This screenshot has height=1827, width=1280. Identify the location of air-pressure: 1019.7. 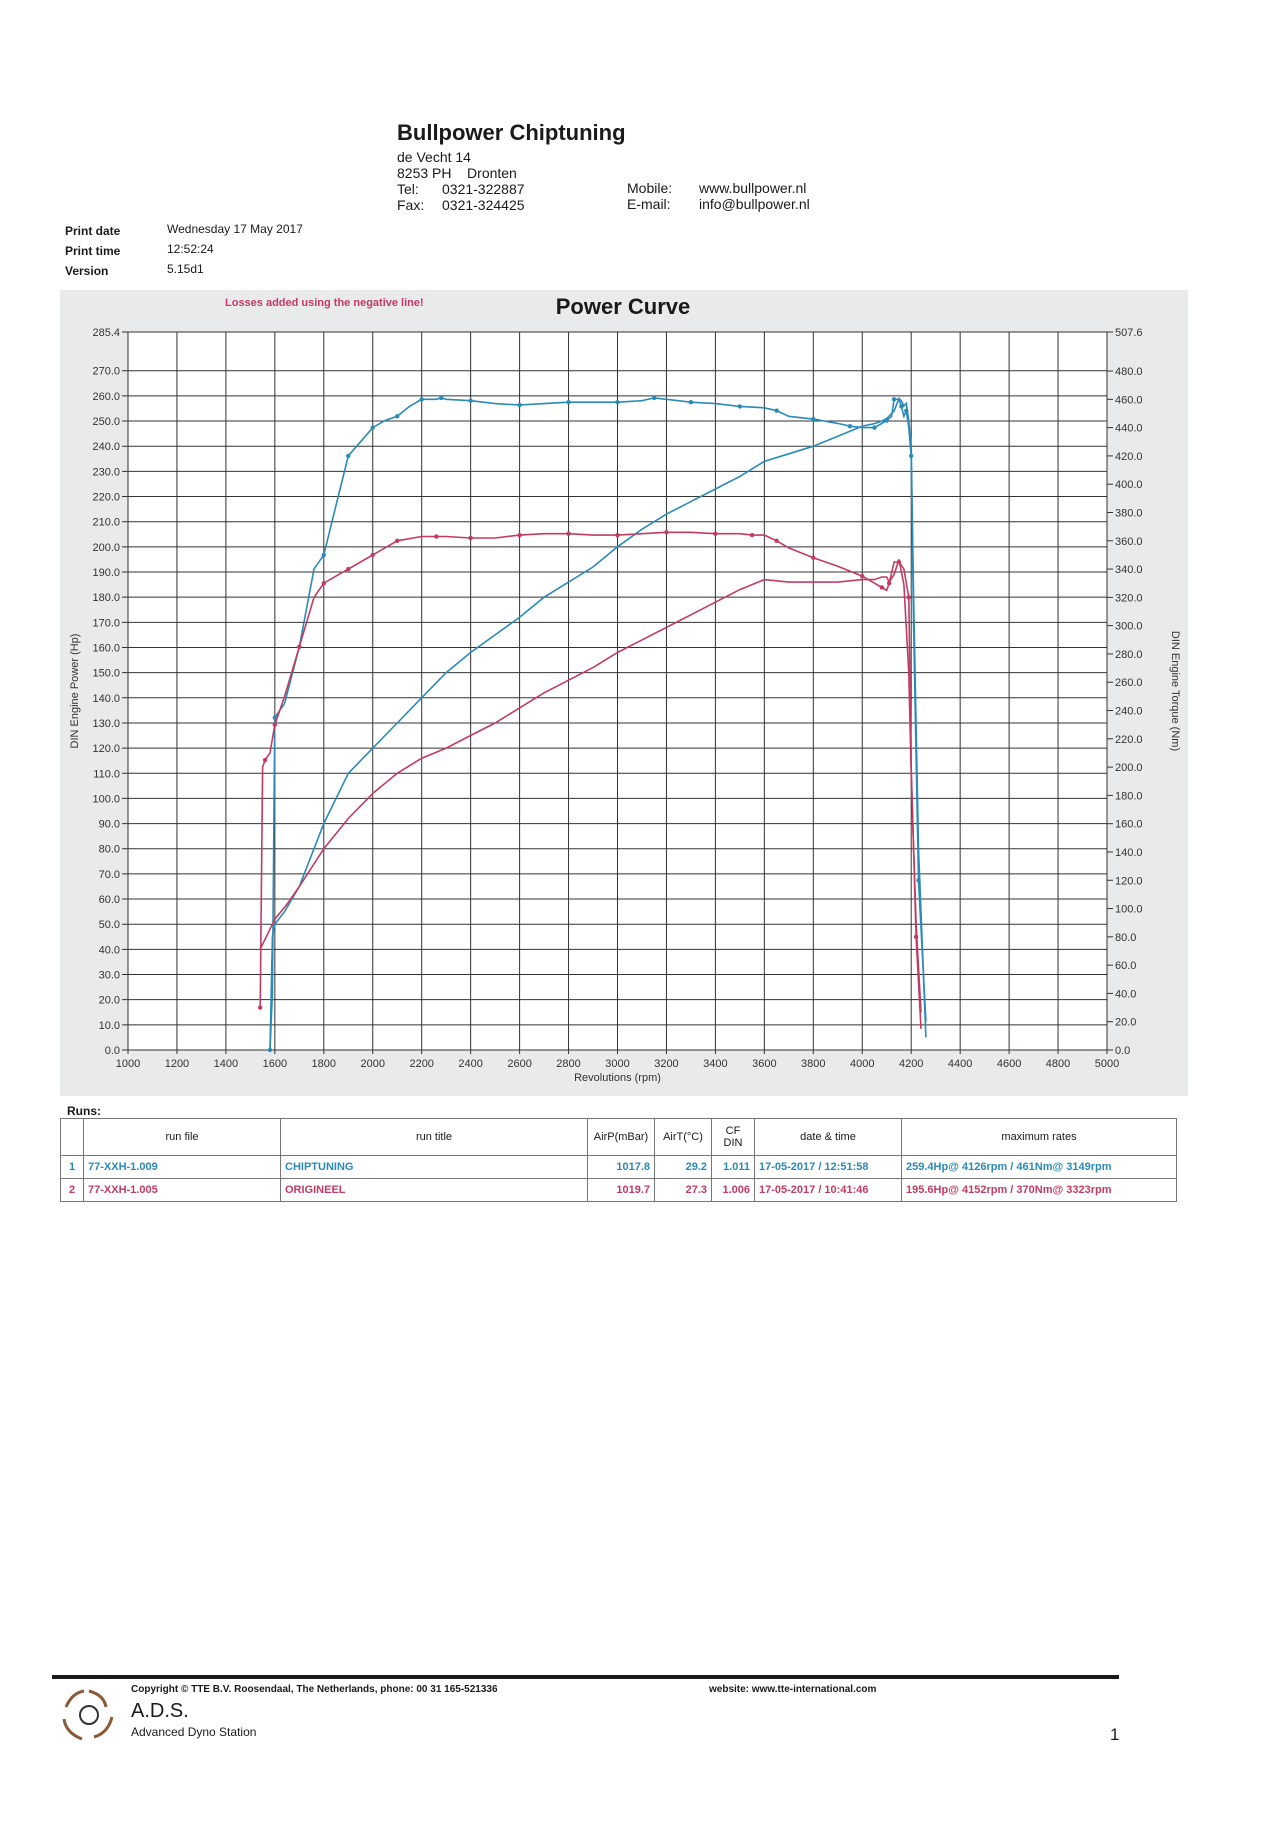
(621, 1190).